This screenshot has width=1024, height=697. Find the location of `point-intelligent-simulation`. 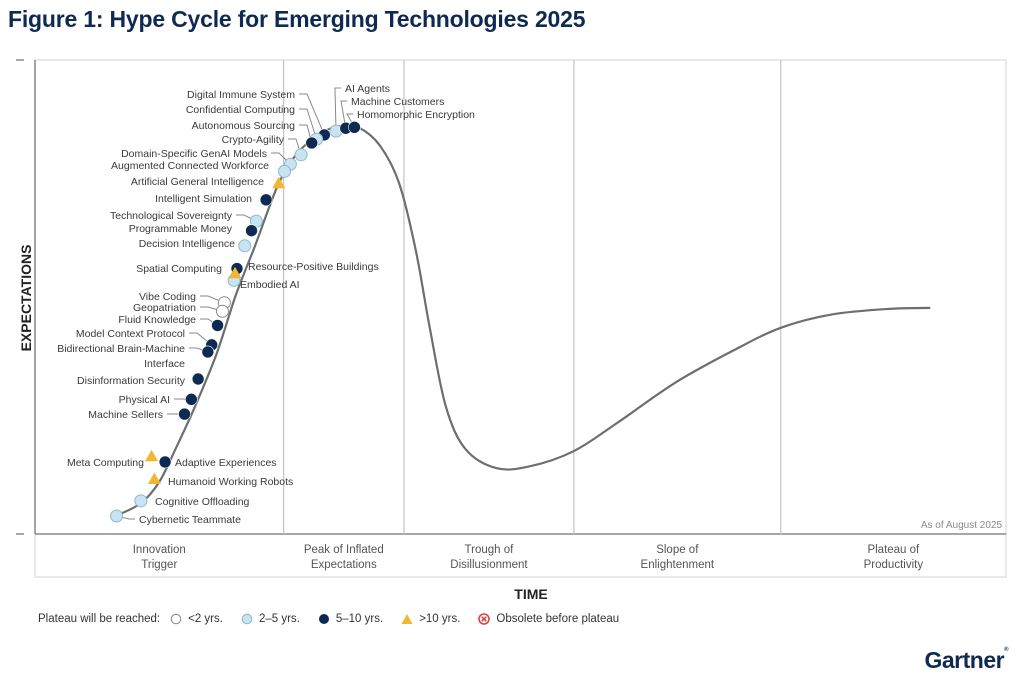

point-intelligent-simulation is located at coordinates (266, 200).